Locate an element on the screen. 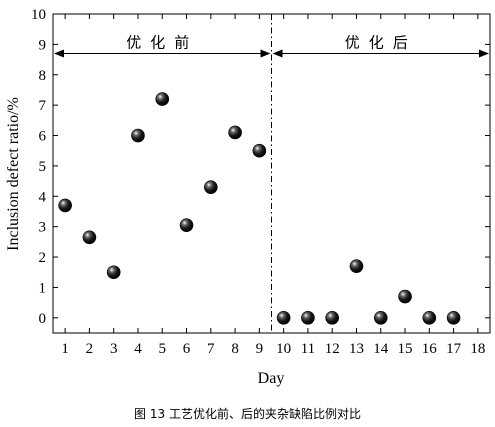 Image resolution: width=495 pixels, height=427 pixels. y-tick-label: 10 is located at coordinates (38, 15).